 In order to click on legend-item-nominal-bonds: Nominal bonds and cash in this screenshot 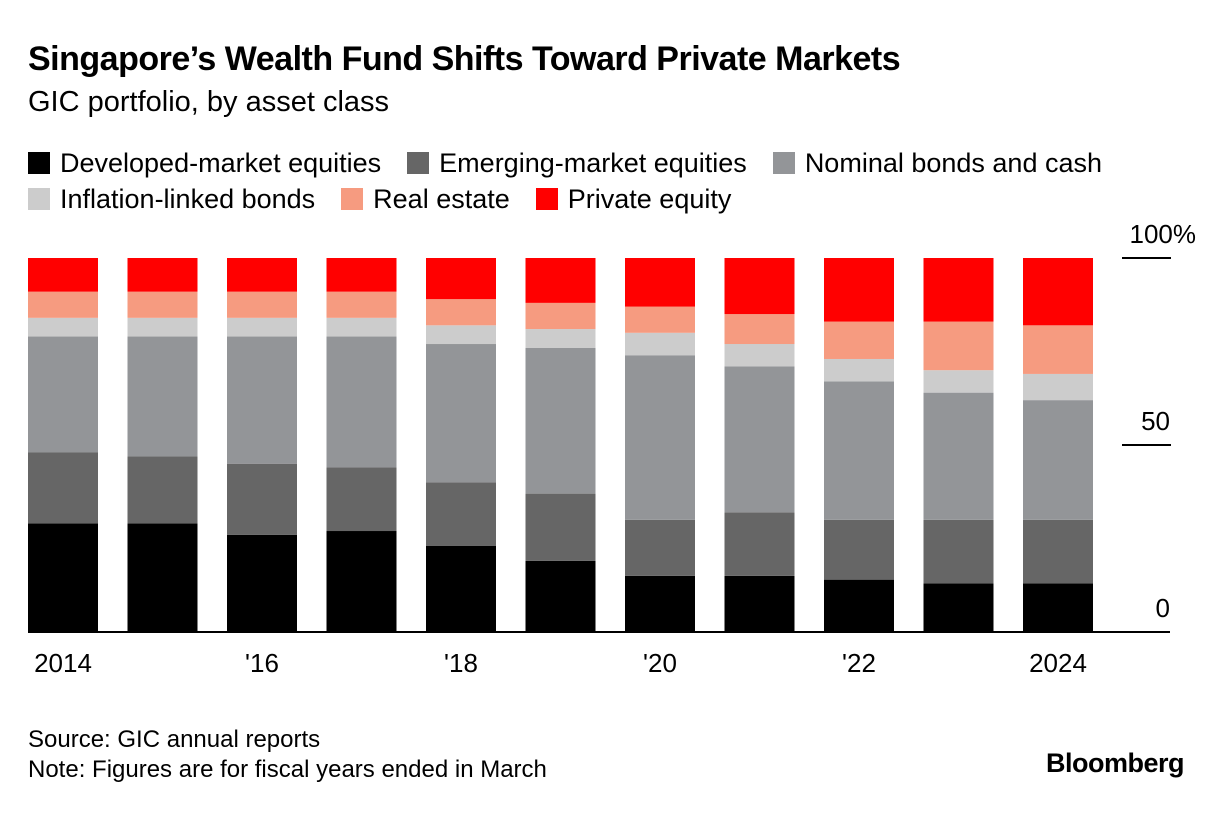, I will do `click(937, 163)`.